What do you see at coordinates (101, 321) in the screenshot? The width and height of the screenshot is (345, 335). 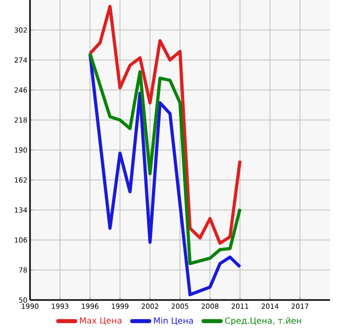 I see `legend-label: Max Цена` at bounding box center [101, 321].